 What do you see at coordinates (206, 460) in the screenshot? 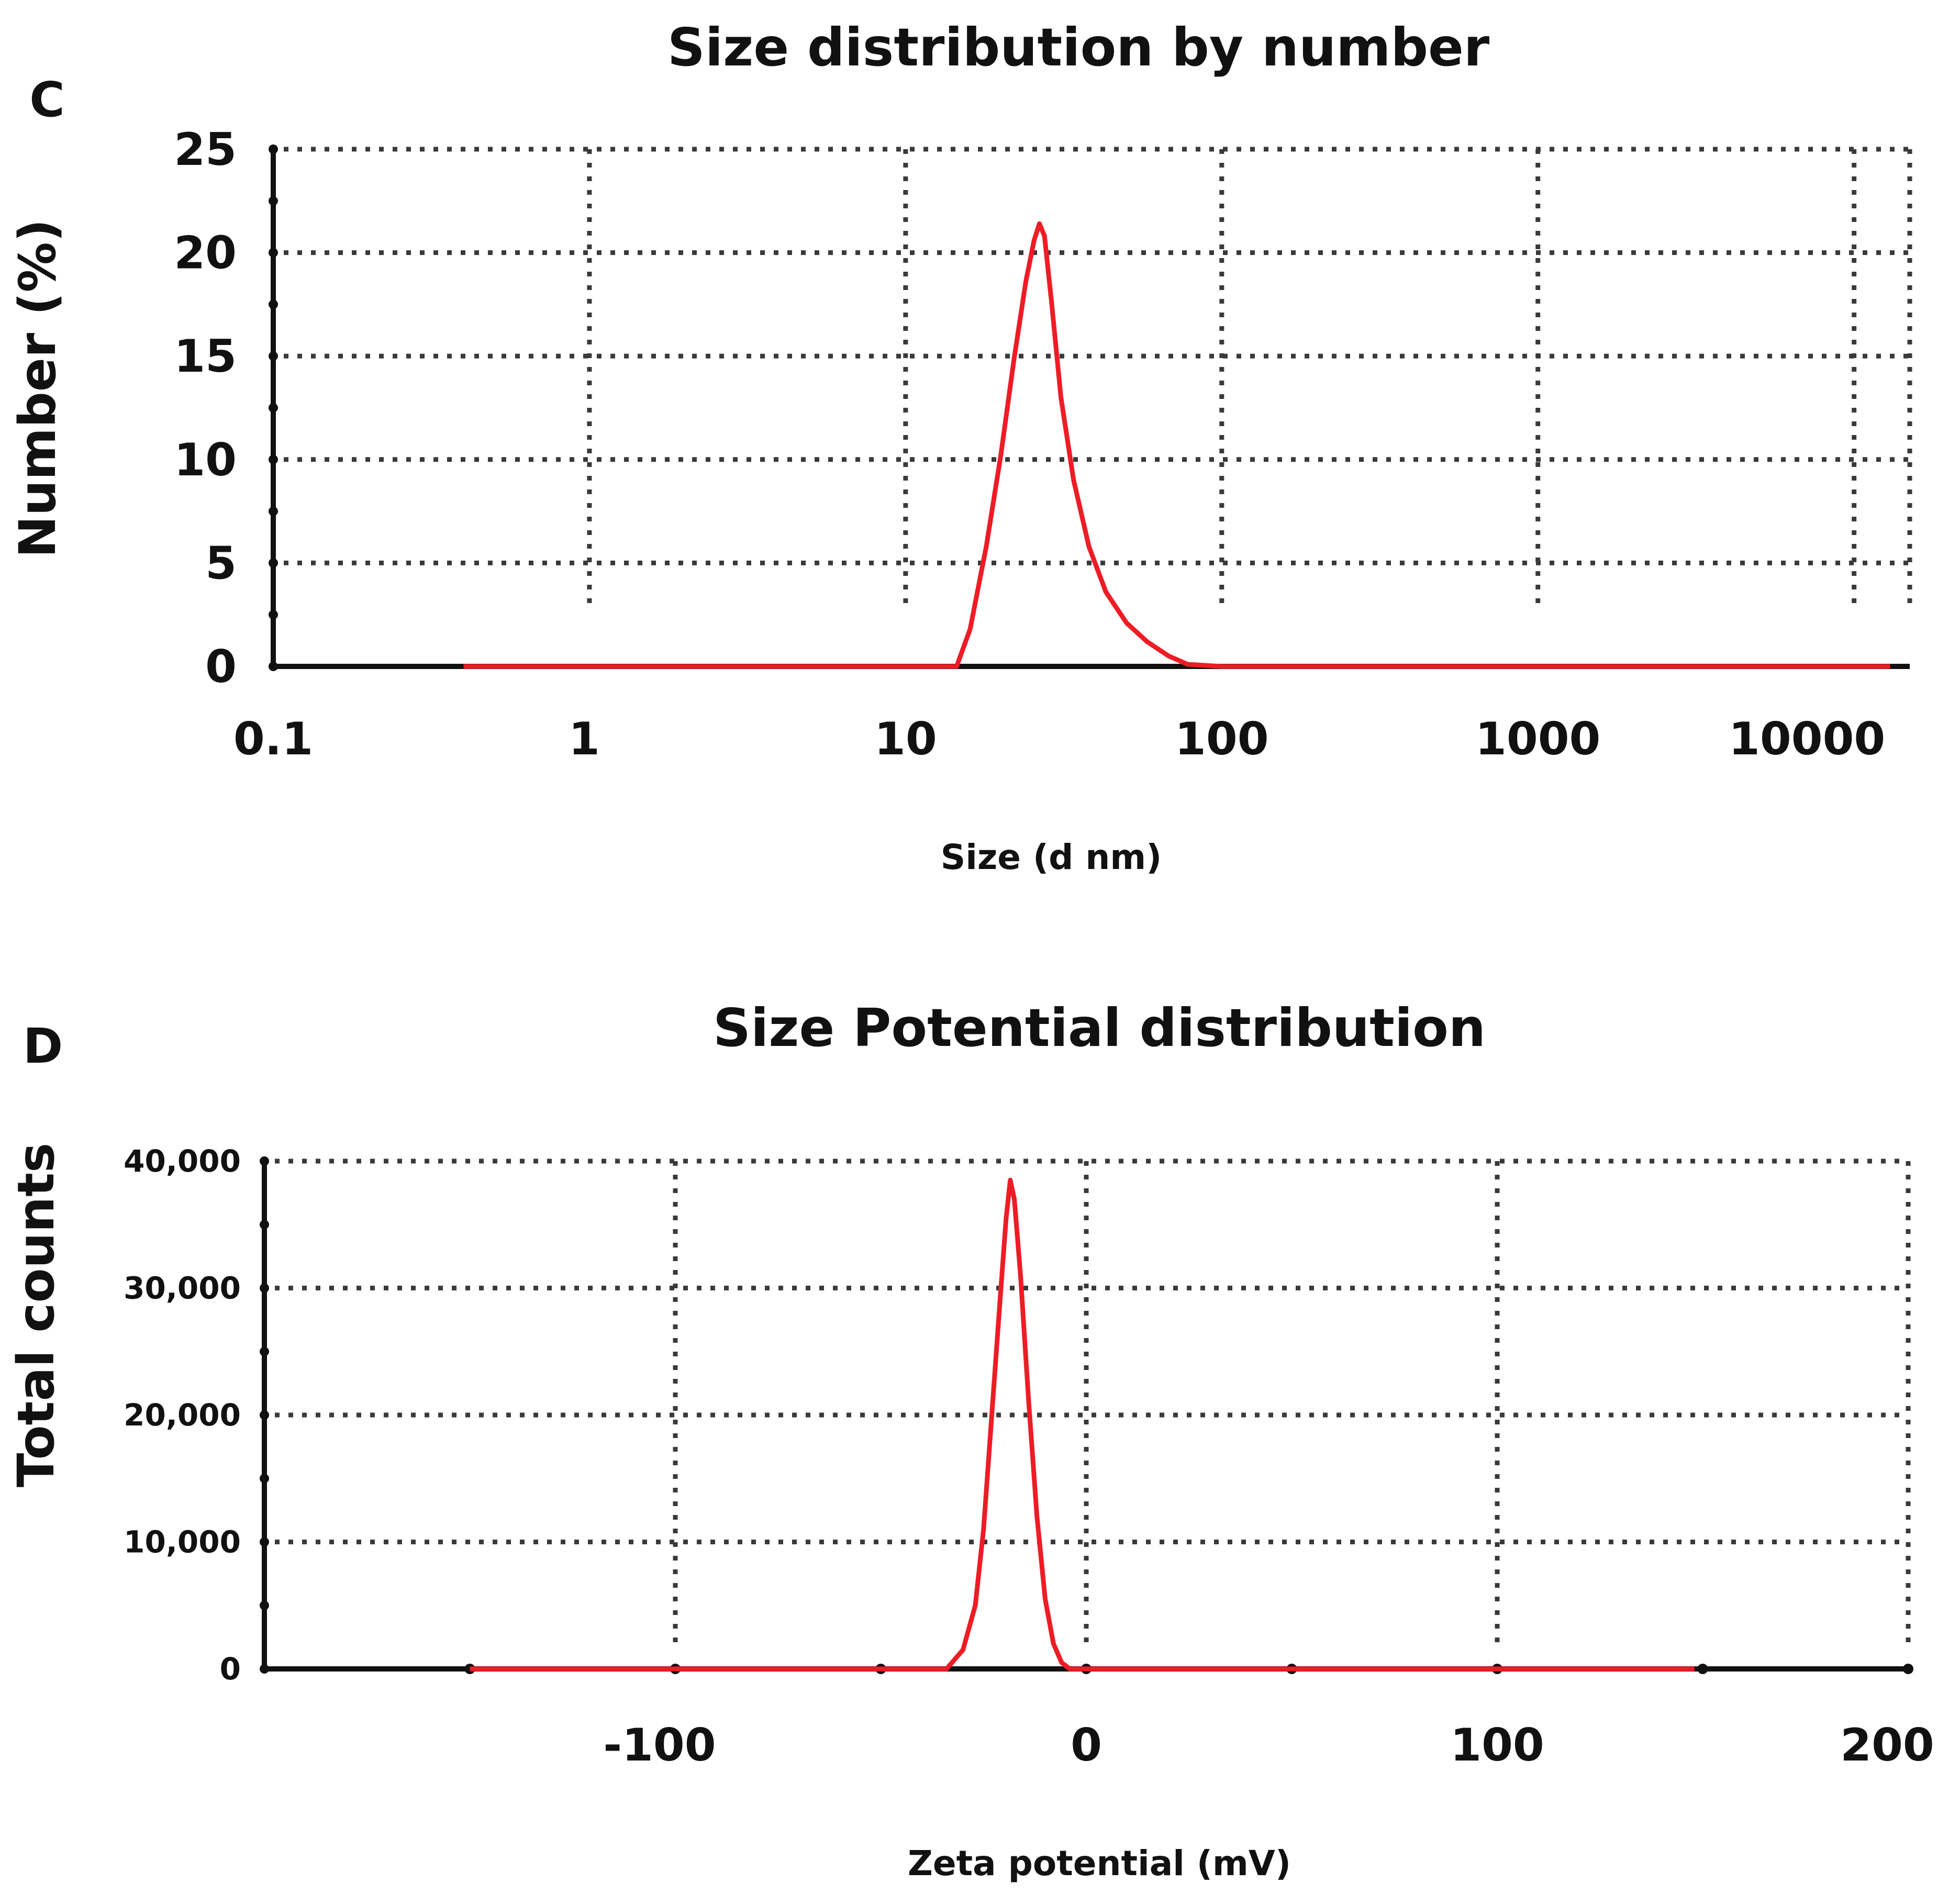
I see `y-tick-label-c: 10` at bounding box center [206, 460].